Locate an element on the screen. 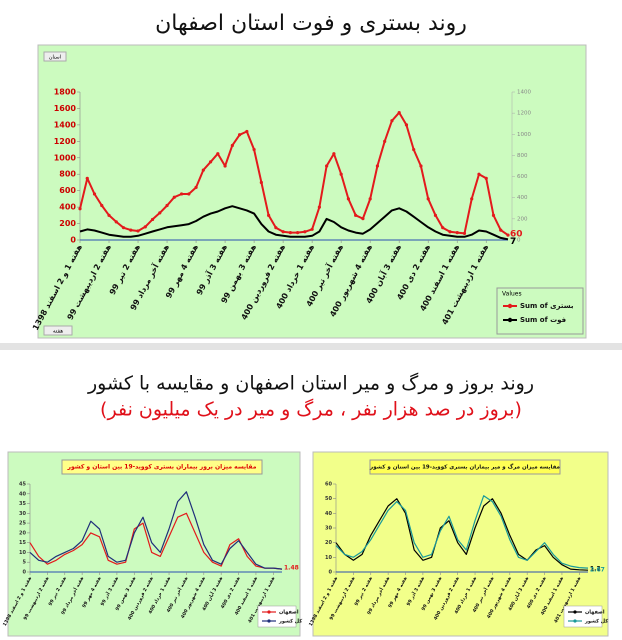  legend-label: Sum of بستری is located at coordinates (547, 306).